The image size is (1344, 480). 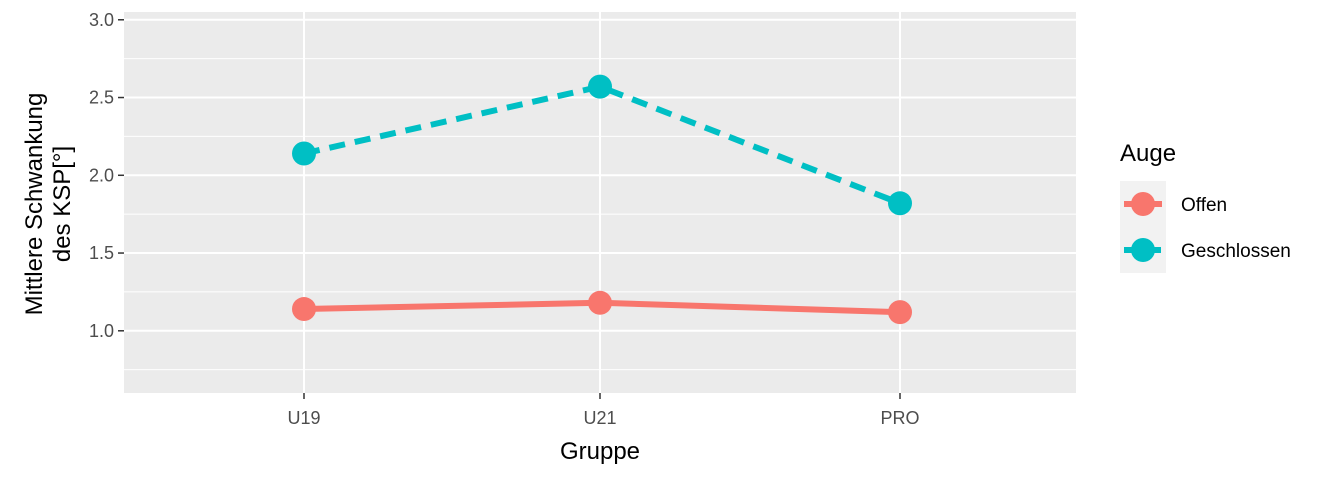 What do you see at coordinates (1143, 204) in the screenshot?
I see `legend-key-point-offen` at bounding box center [1143, 204].